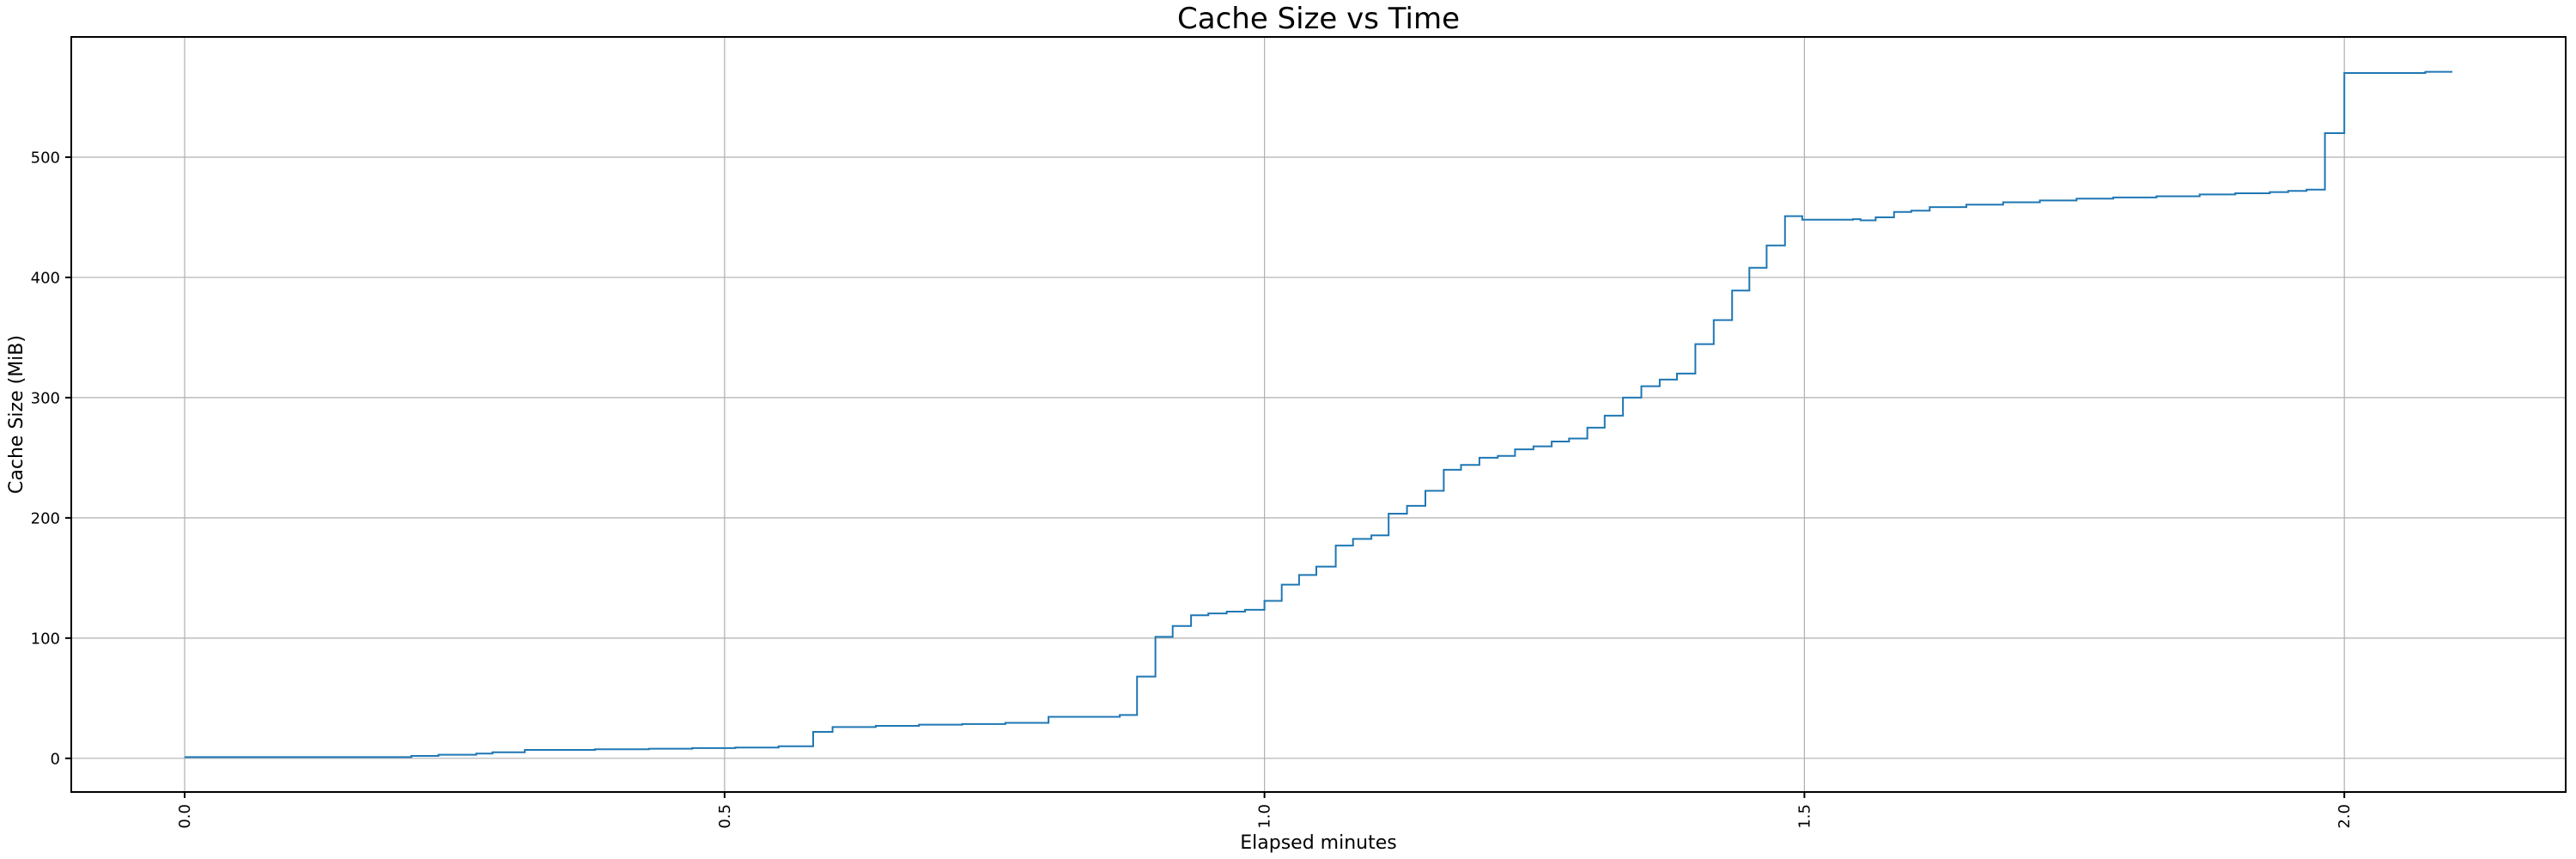 The height and width of the screenshot is (859, 2576). I want to click on chart-title: Cache Size vs Time, so click(1319, 19).